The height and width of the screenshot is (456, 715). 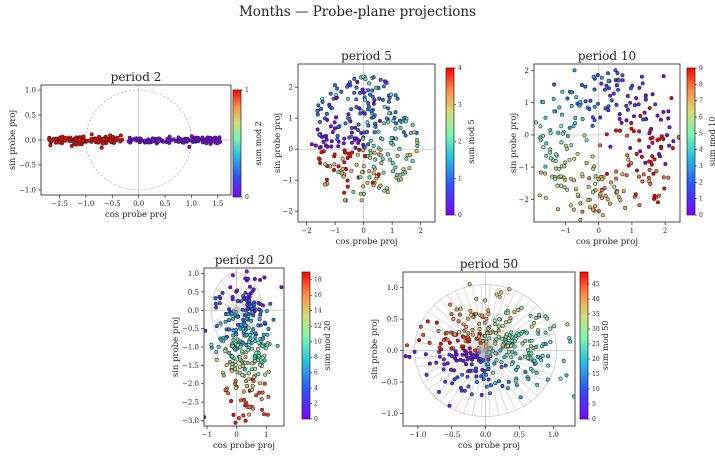 I want to click on x-tick-label: 0, so click(x=598, y=231).